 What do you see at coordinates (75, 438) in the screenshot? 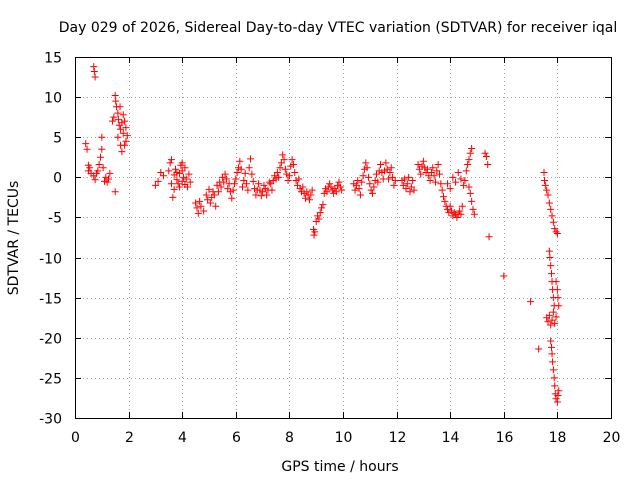
I see `x-tick-label: 0` at bounding box center [75, 438].